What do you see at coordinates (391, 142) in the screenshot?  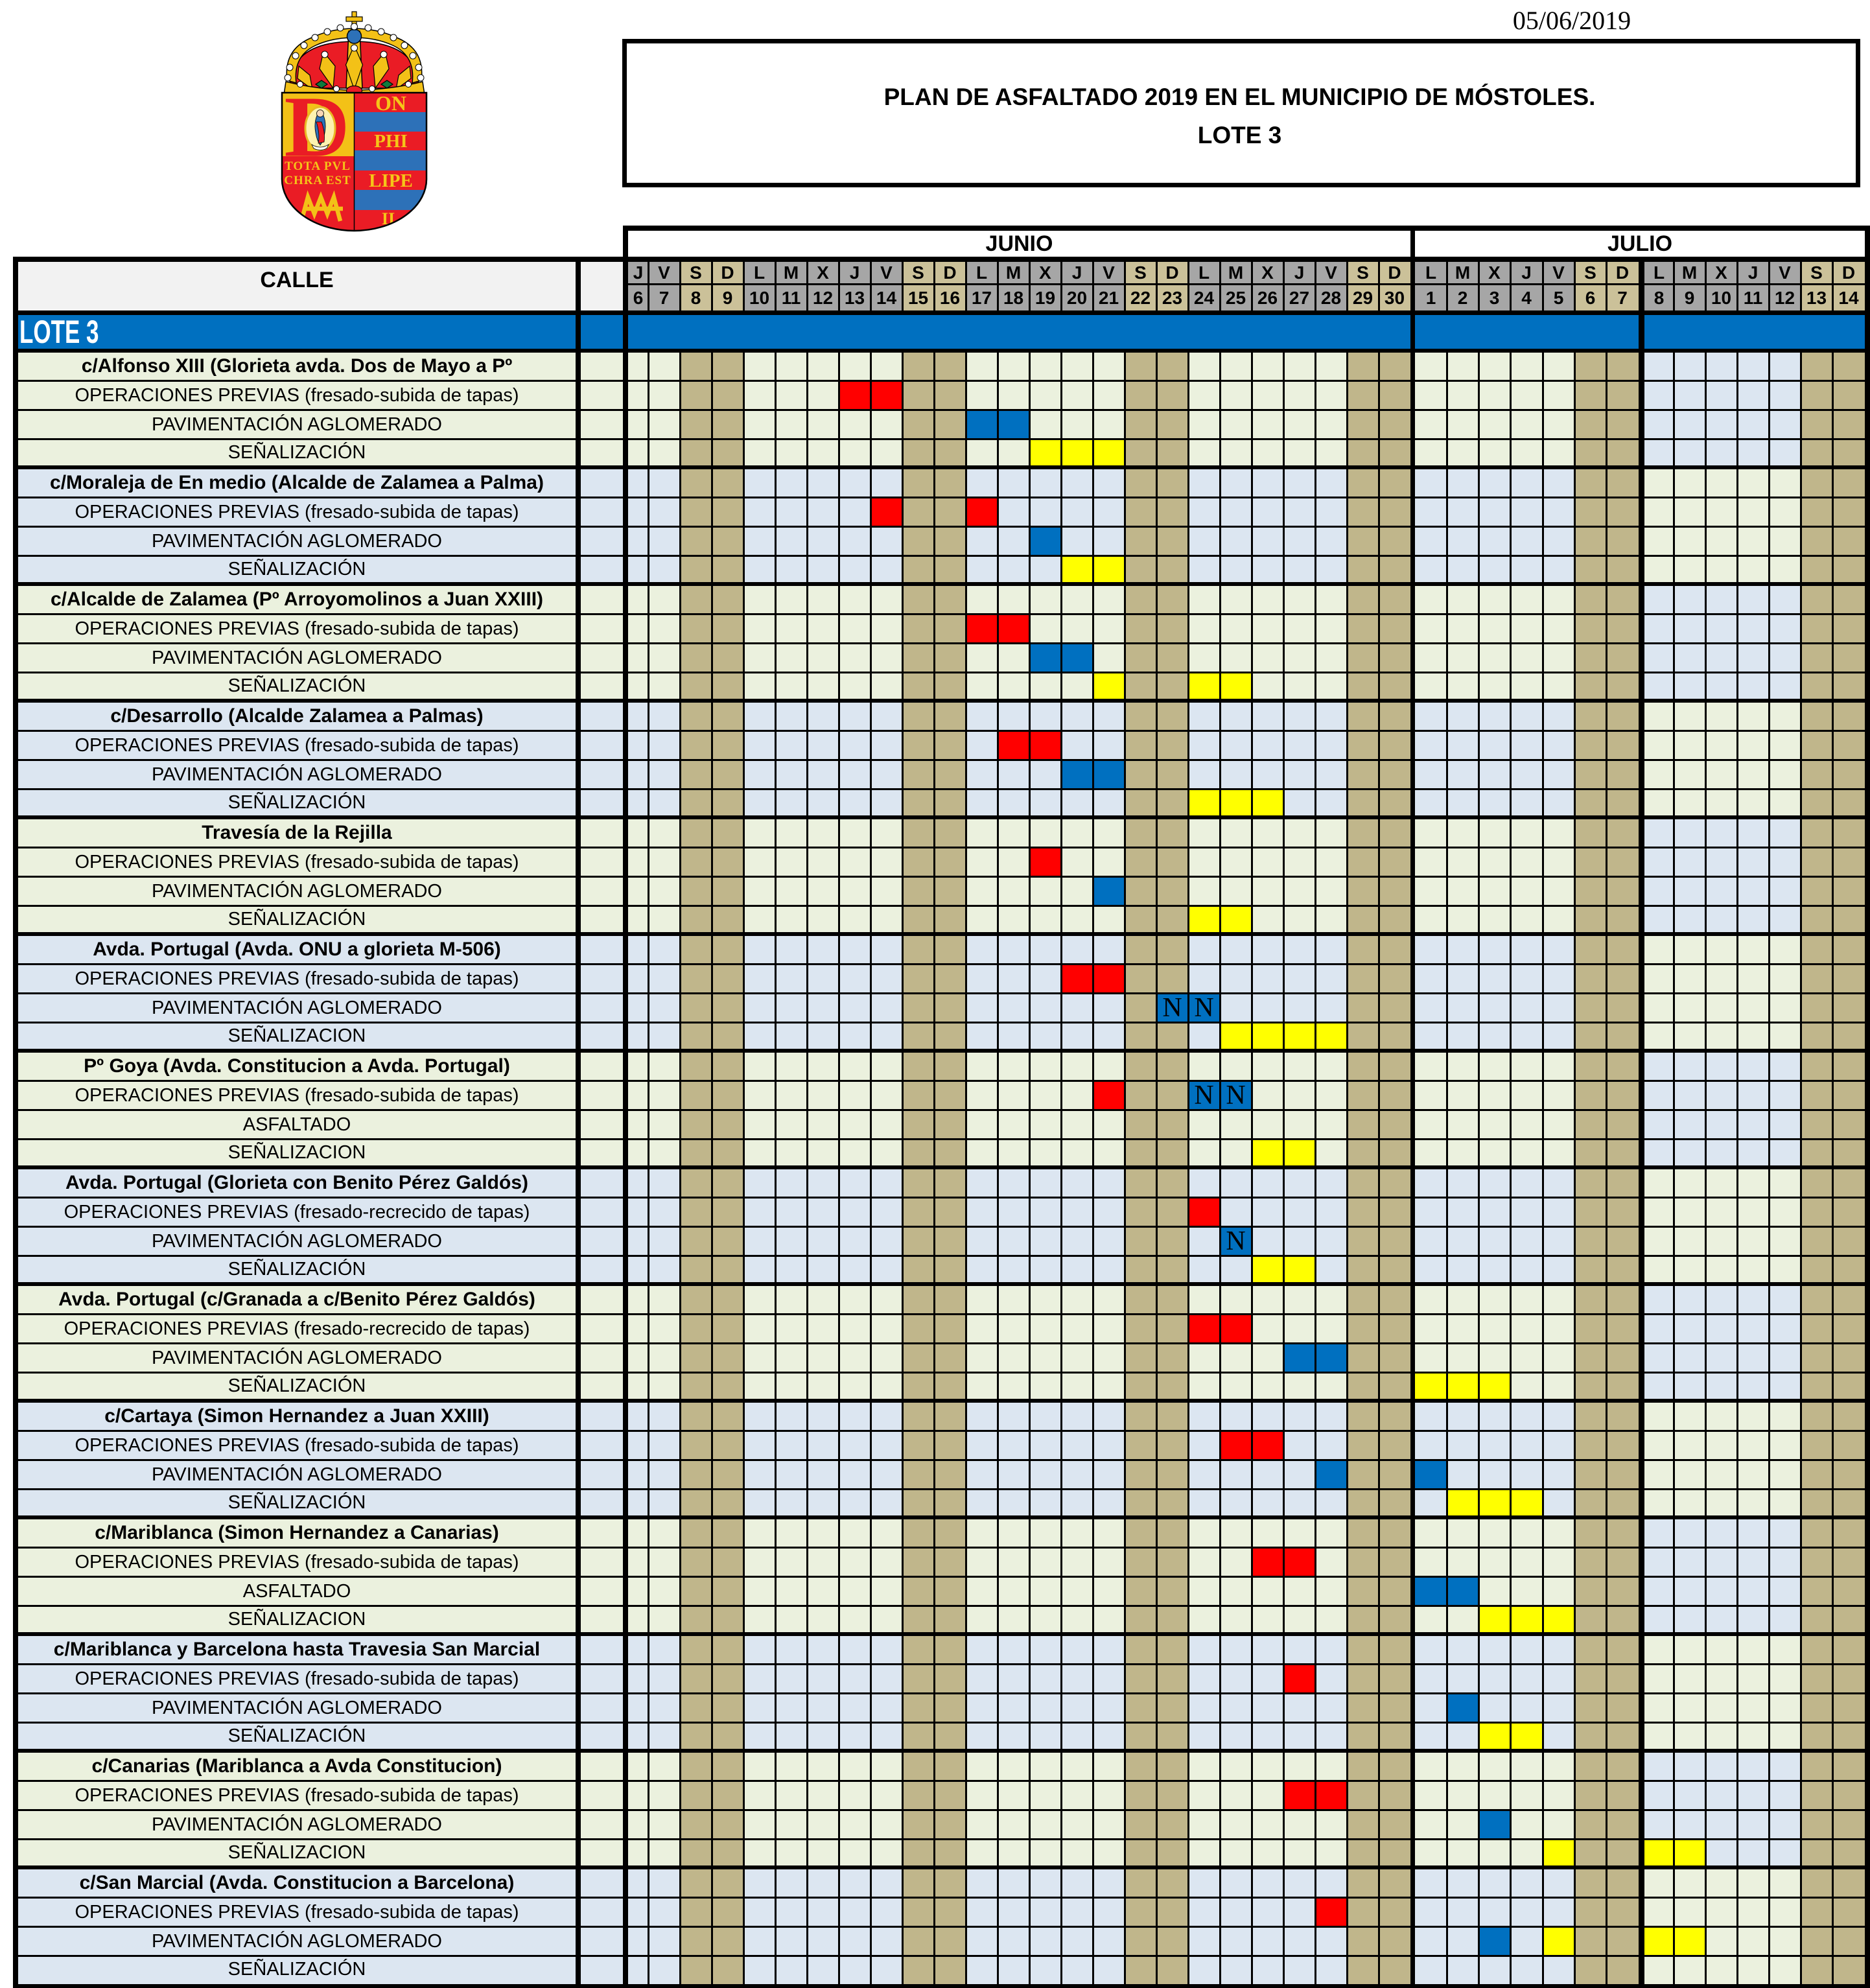 I see `svg-text: PHI` at bounding box center [391, 142].